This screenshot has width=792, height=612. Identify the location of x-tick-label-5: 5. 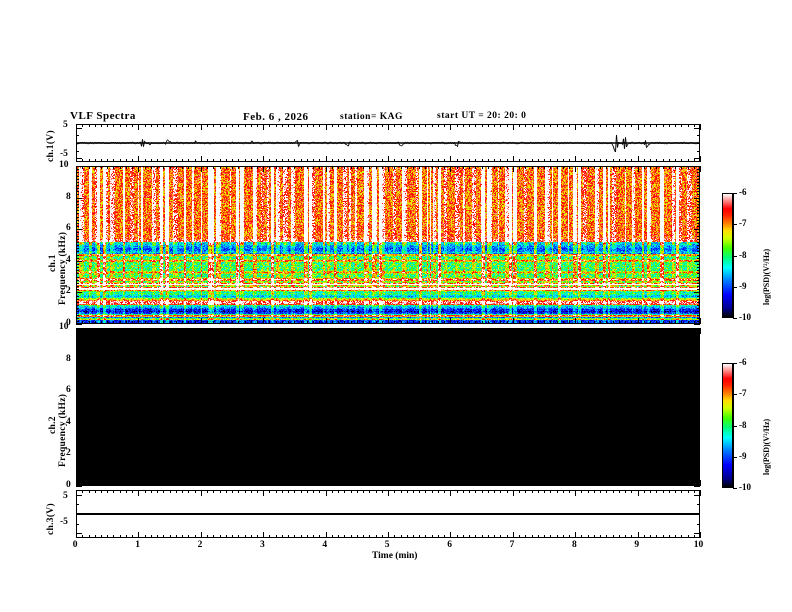
(387, 545).